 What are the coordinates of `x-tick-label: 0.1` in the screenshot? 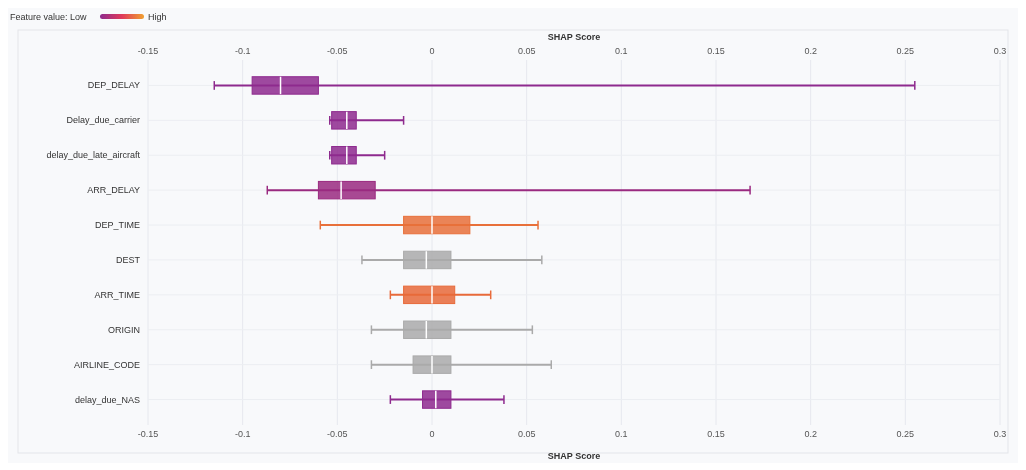 It's located at (621, 434).